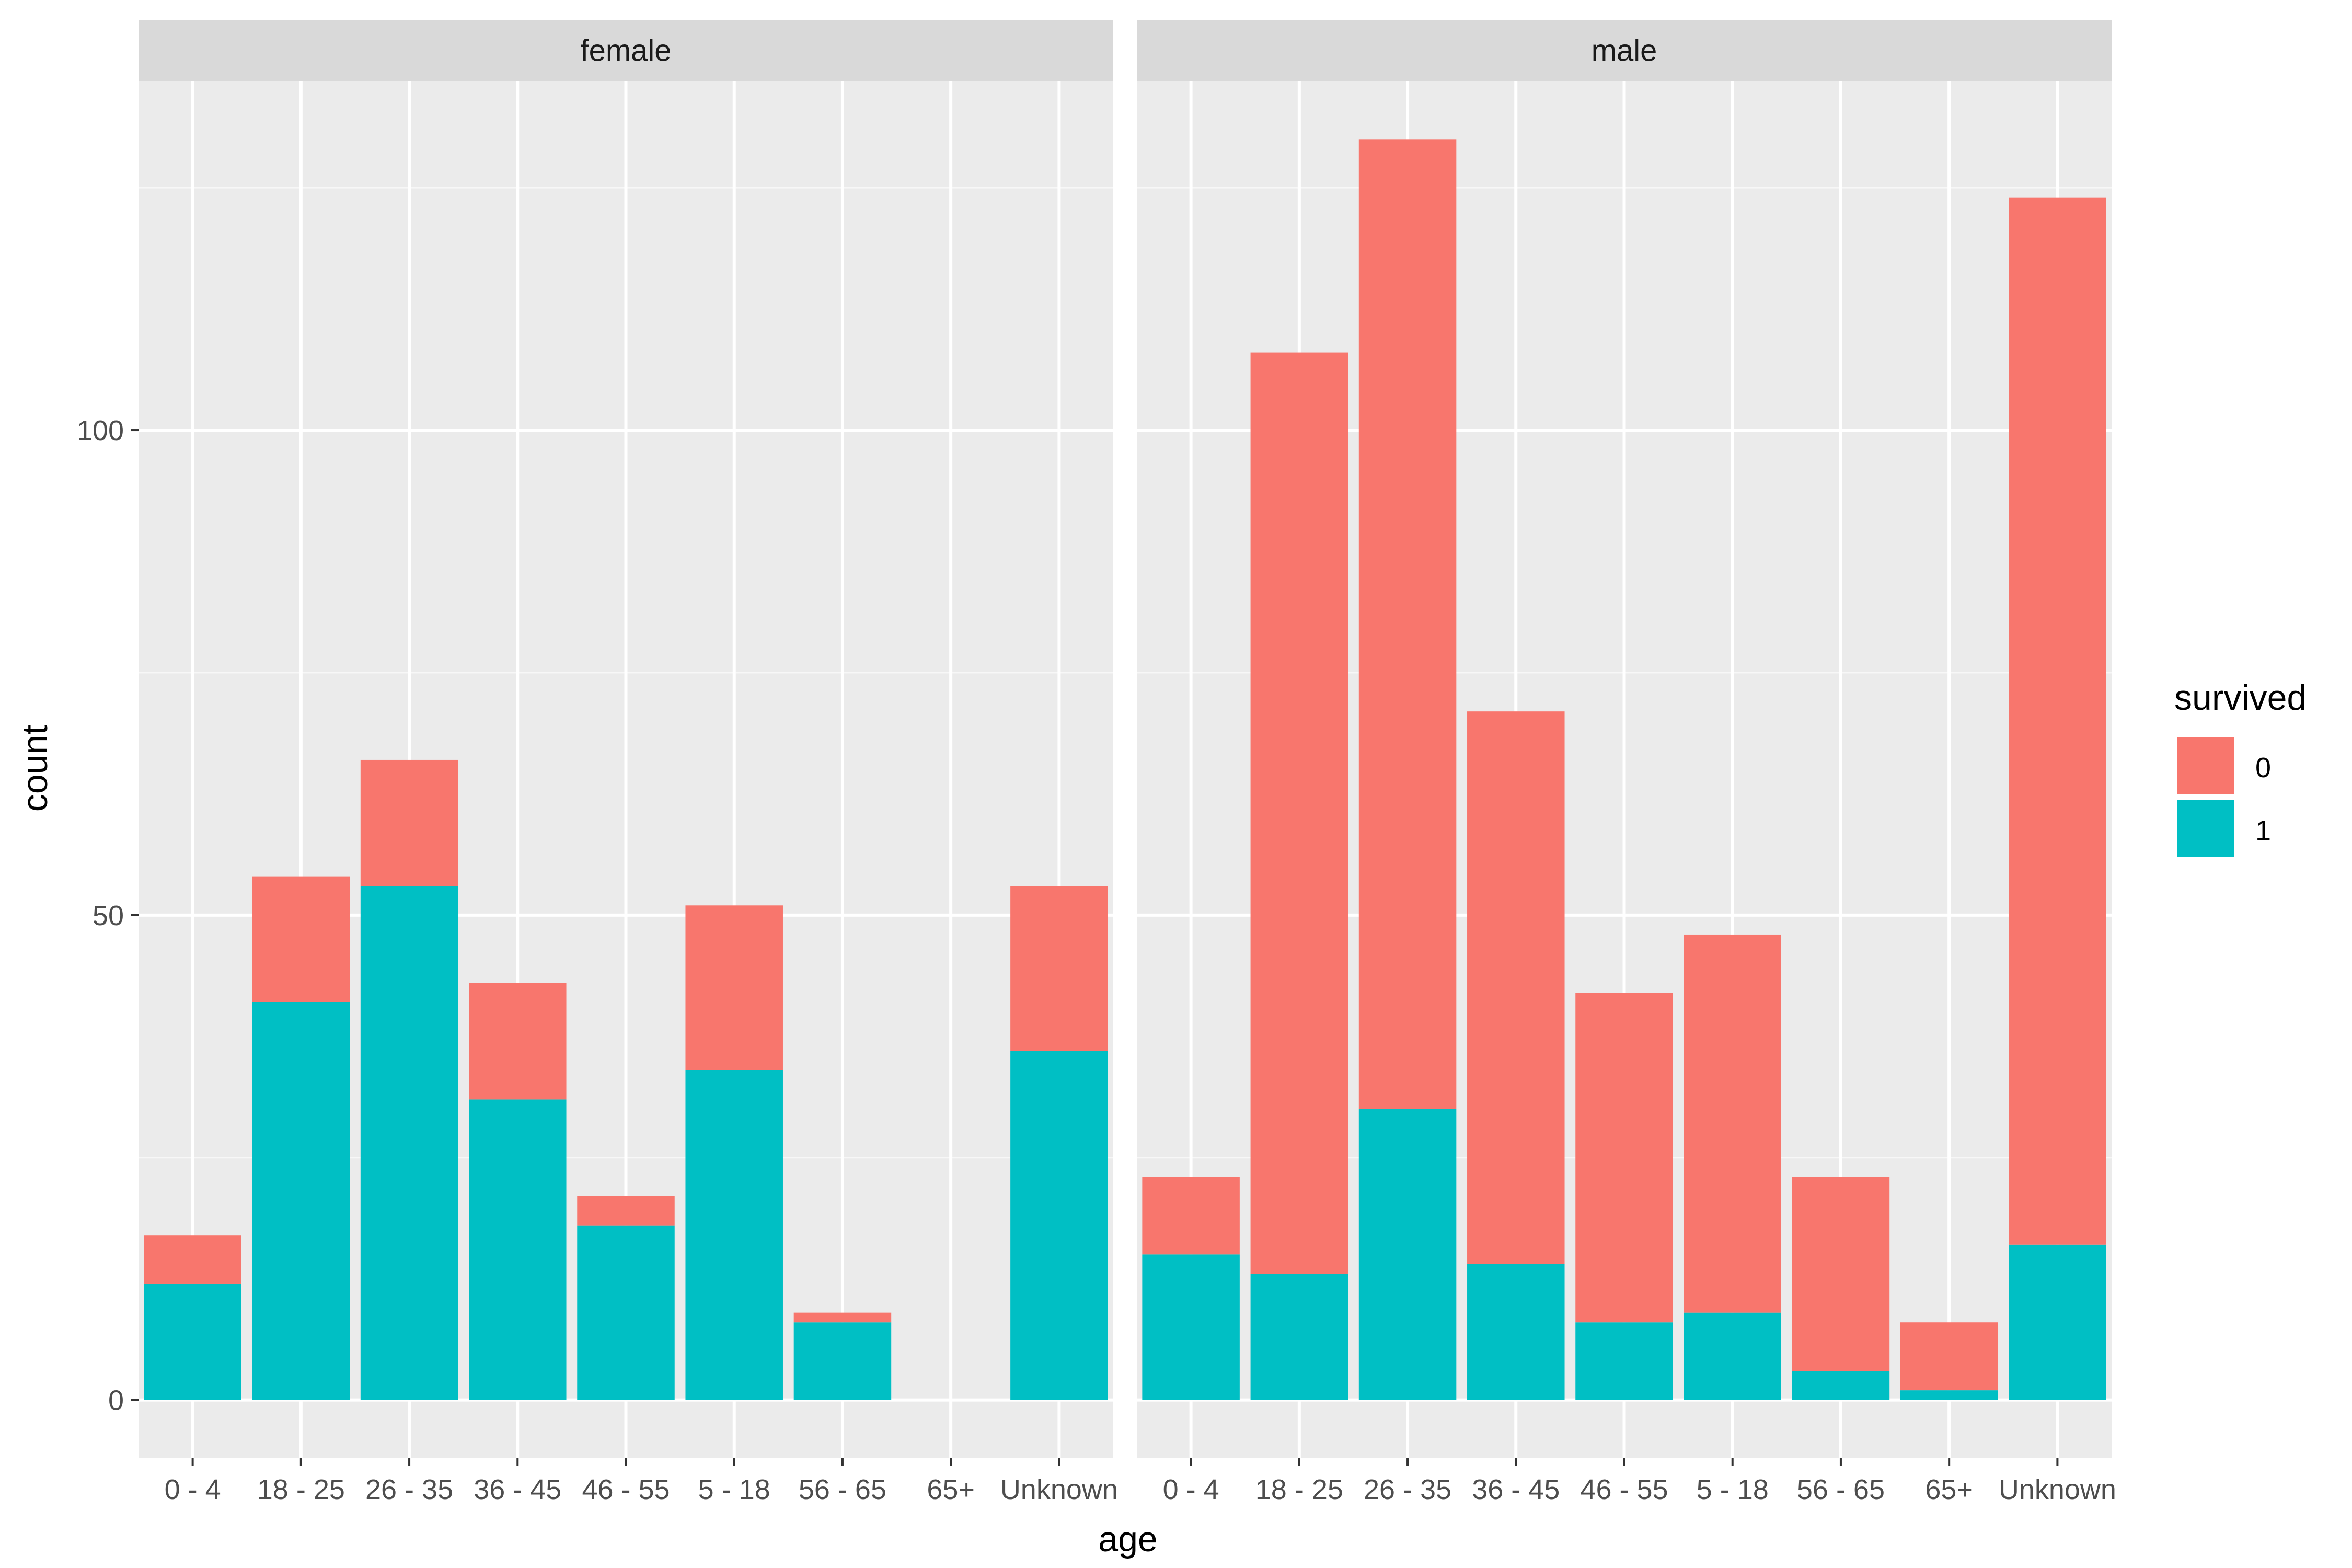  I want to click on y-tick-label: 50, so click(108, 915).